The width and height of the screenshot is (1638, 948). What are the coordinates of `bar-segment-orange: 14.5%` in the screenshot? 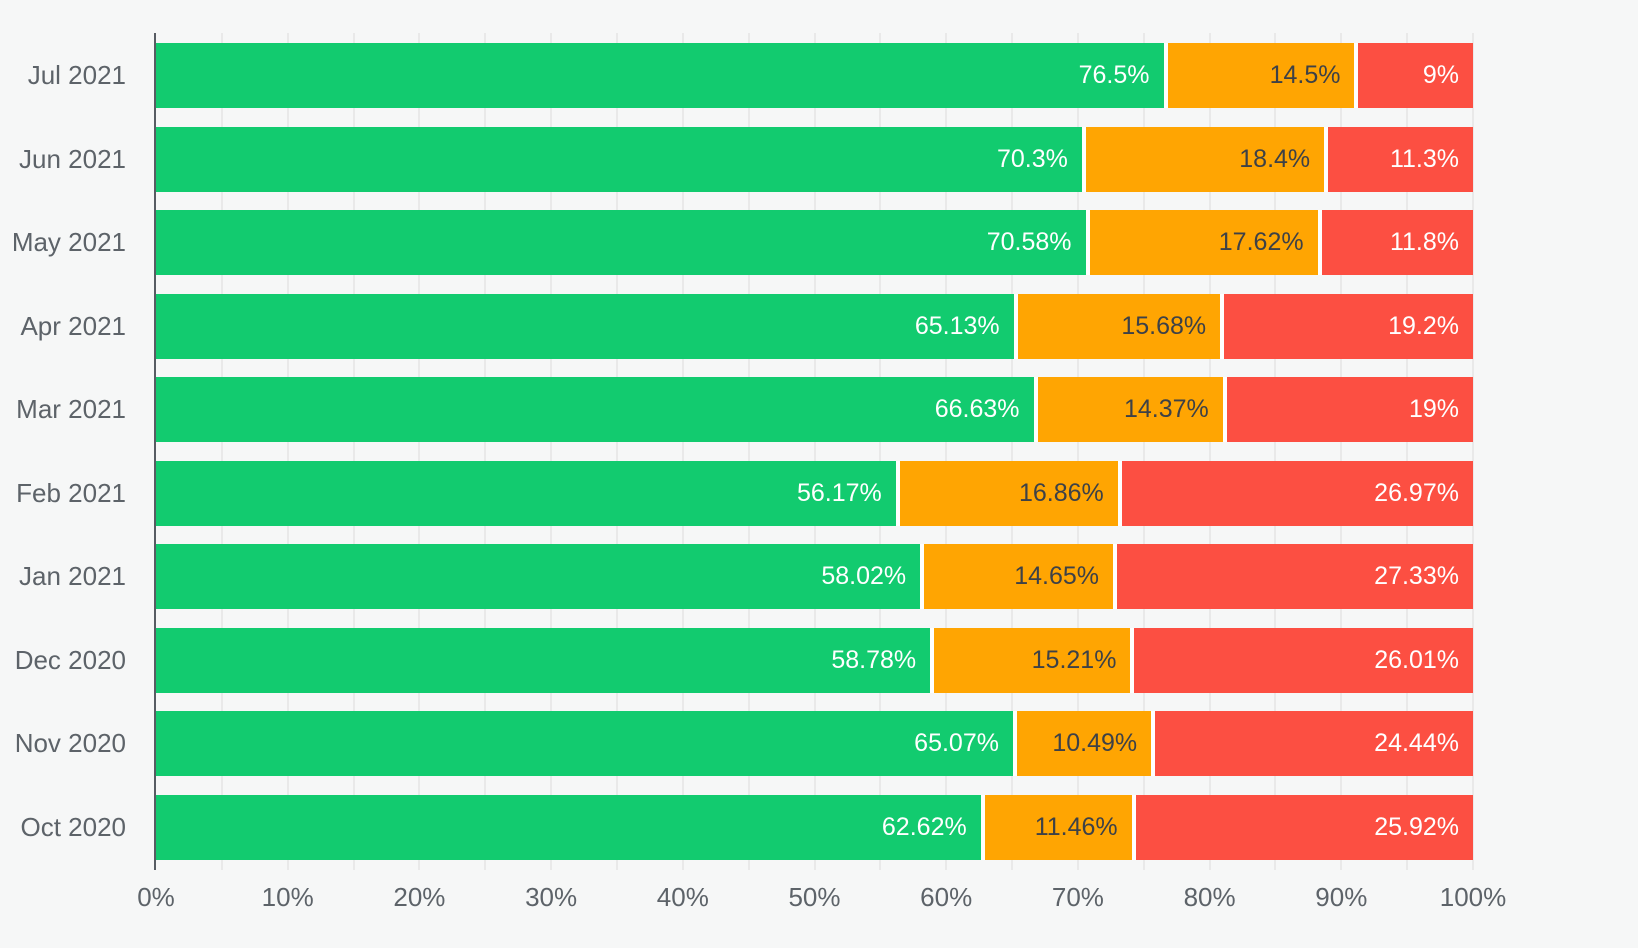 It's located at (1259, 75).